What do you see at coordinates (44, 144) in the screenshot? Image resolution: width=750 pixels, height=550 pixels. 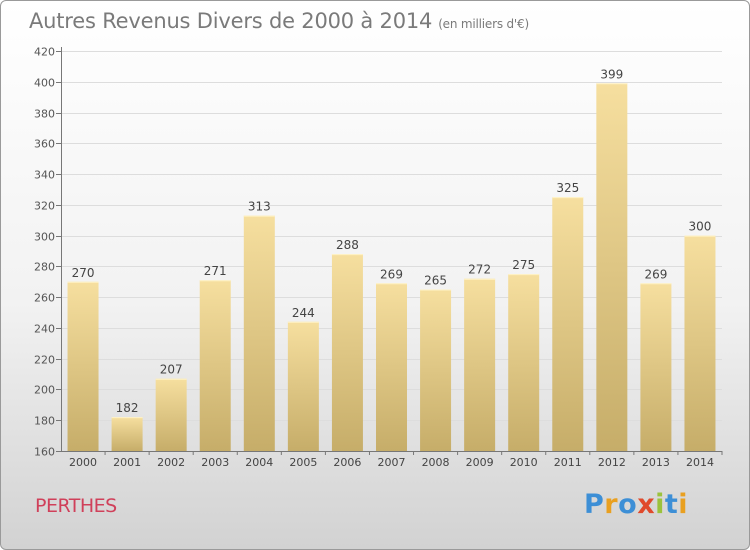 I see `y-tick-label: 360` at bounding box center [44, 144].